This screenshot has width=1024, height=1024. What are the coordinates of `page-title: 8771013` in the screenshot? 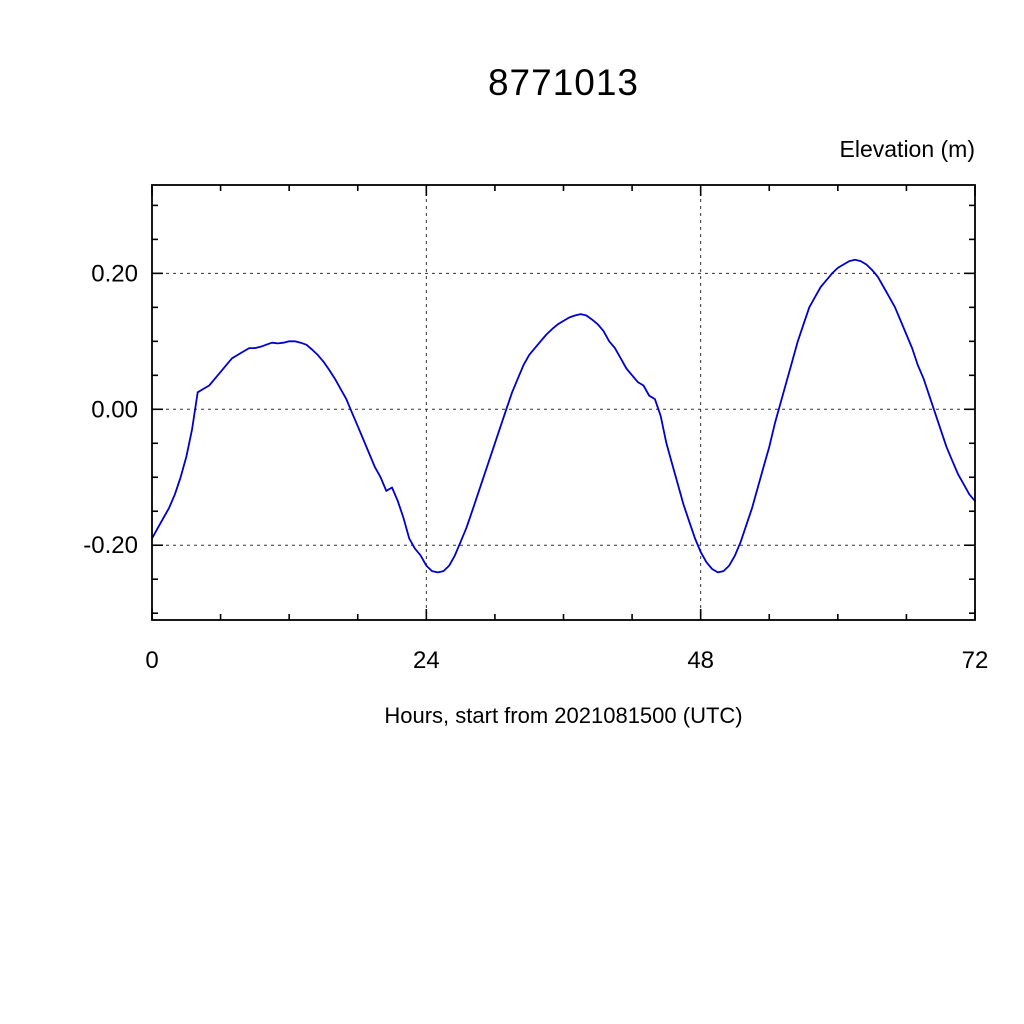 It's located at (563, 82).